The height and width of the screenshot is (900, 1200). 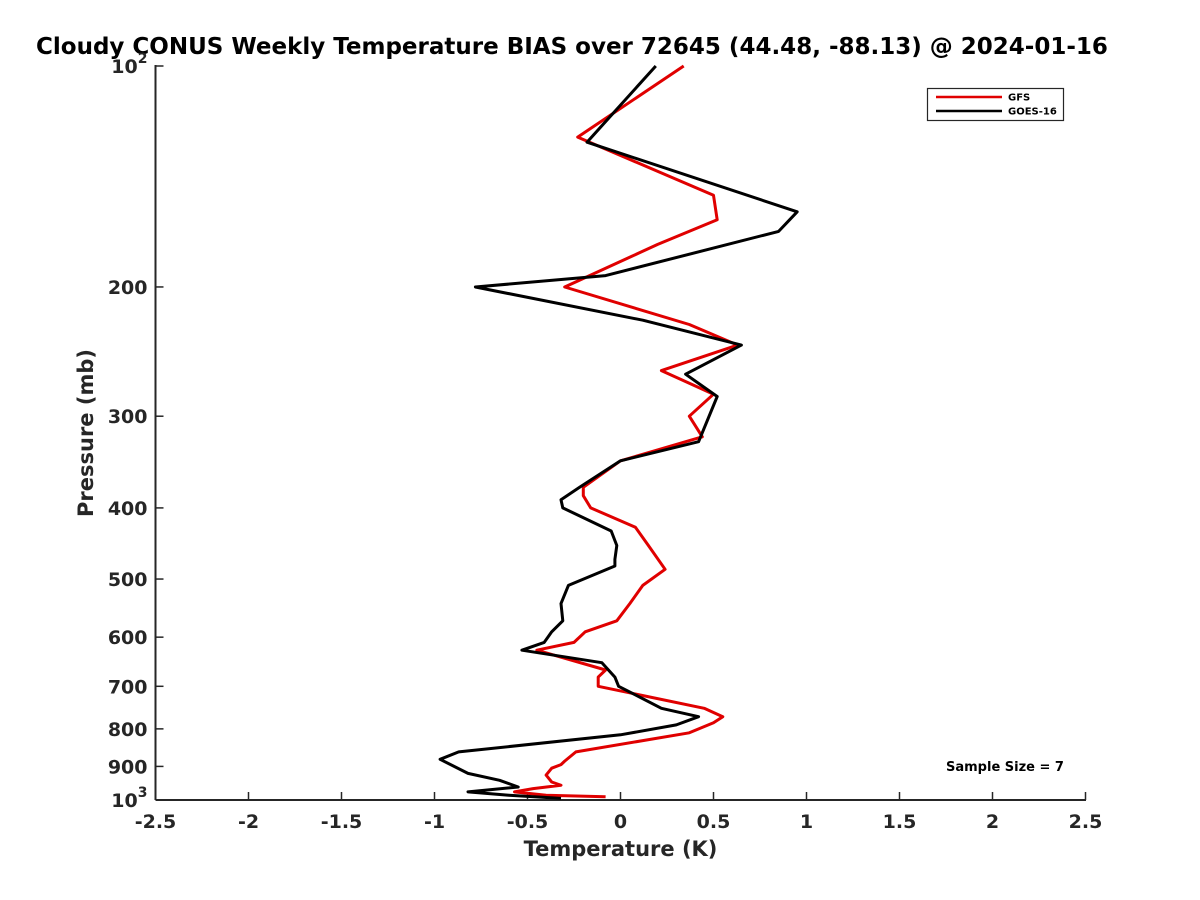 I want to click on y-tick-label: 800, so click(x=128, y=730).